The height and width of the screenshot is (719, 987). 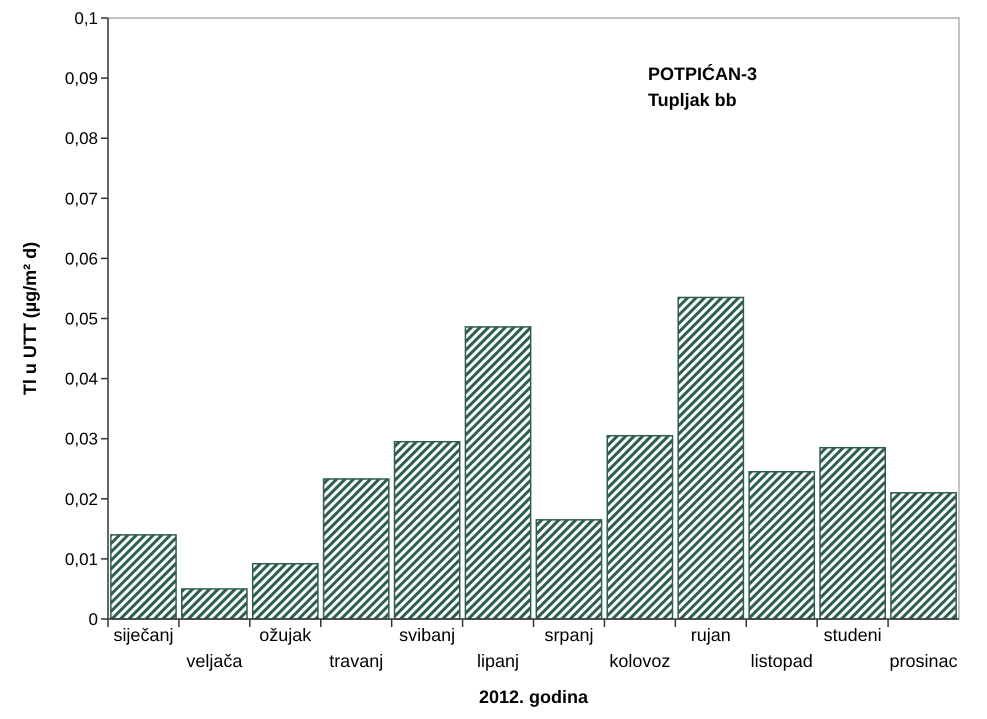 What do you see at coordinates (703, 74) in the screenshot?
I see `annotation: POTPIĆAN-3` at bounding box center [703, 74].